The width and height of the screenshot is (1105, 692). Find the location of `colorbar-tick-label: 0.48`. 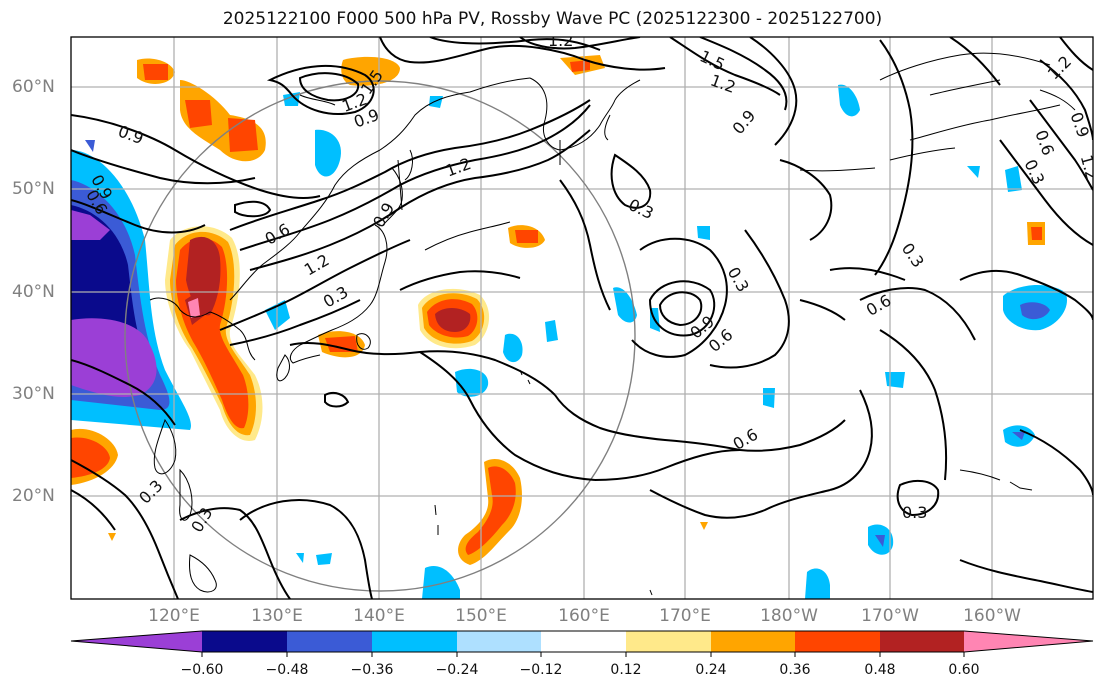

colorbar-tick-label: 0.48 is located at coordinates (880, 670).